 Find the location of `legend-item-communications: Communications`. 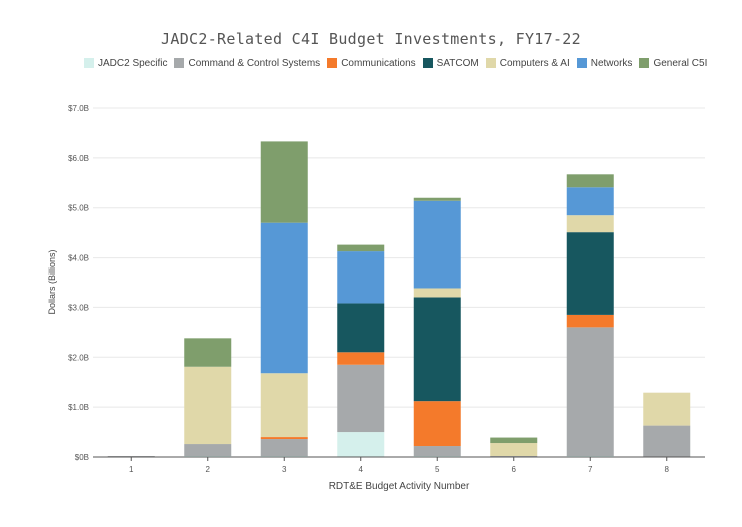

legend-item-communications: Communications is located at coordinates (371, 63).